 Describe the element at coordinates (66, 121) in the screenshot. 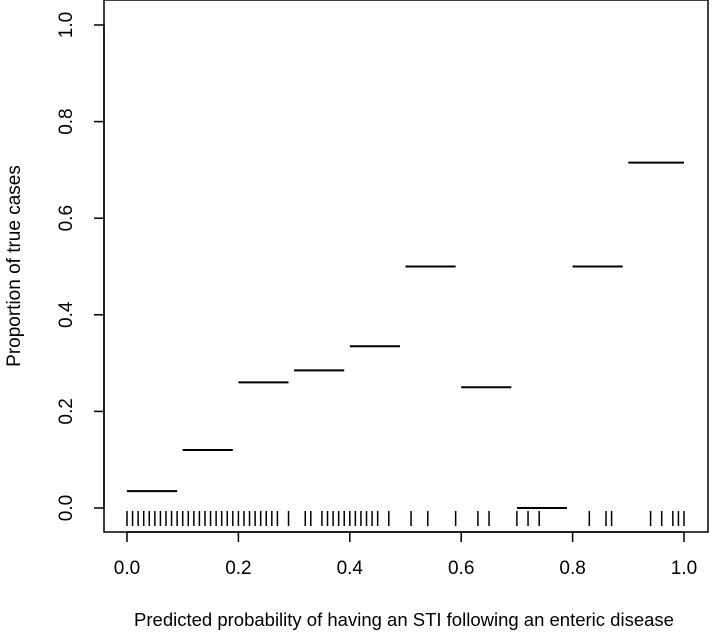

I see `y-tick-label: 0.8` at that location.